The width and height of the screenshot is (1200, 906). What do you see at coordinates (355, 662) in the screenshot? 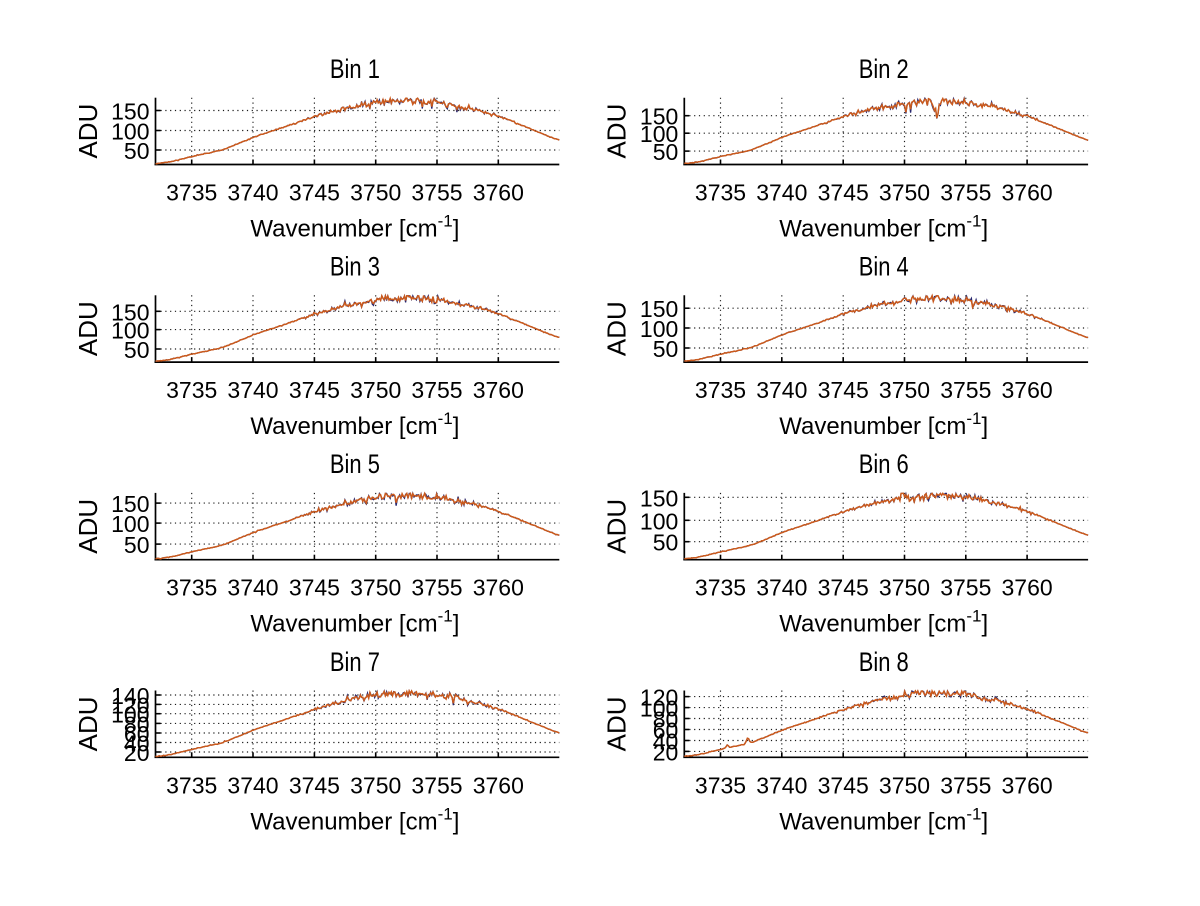
I see `svg-text: Bin 7` at bounding box center [355, 662].